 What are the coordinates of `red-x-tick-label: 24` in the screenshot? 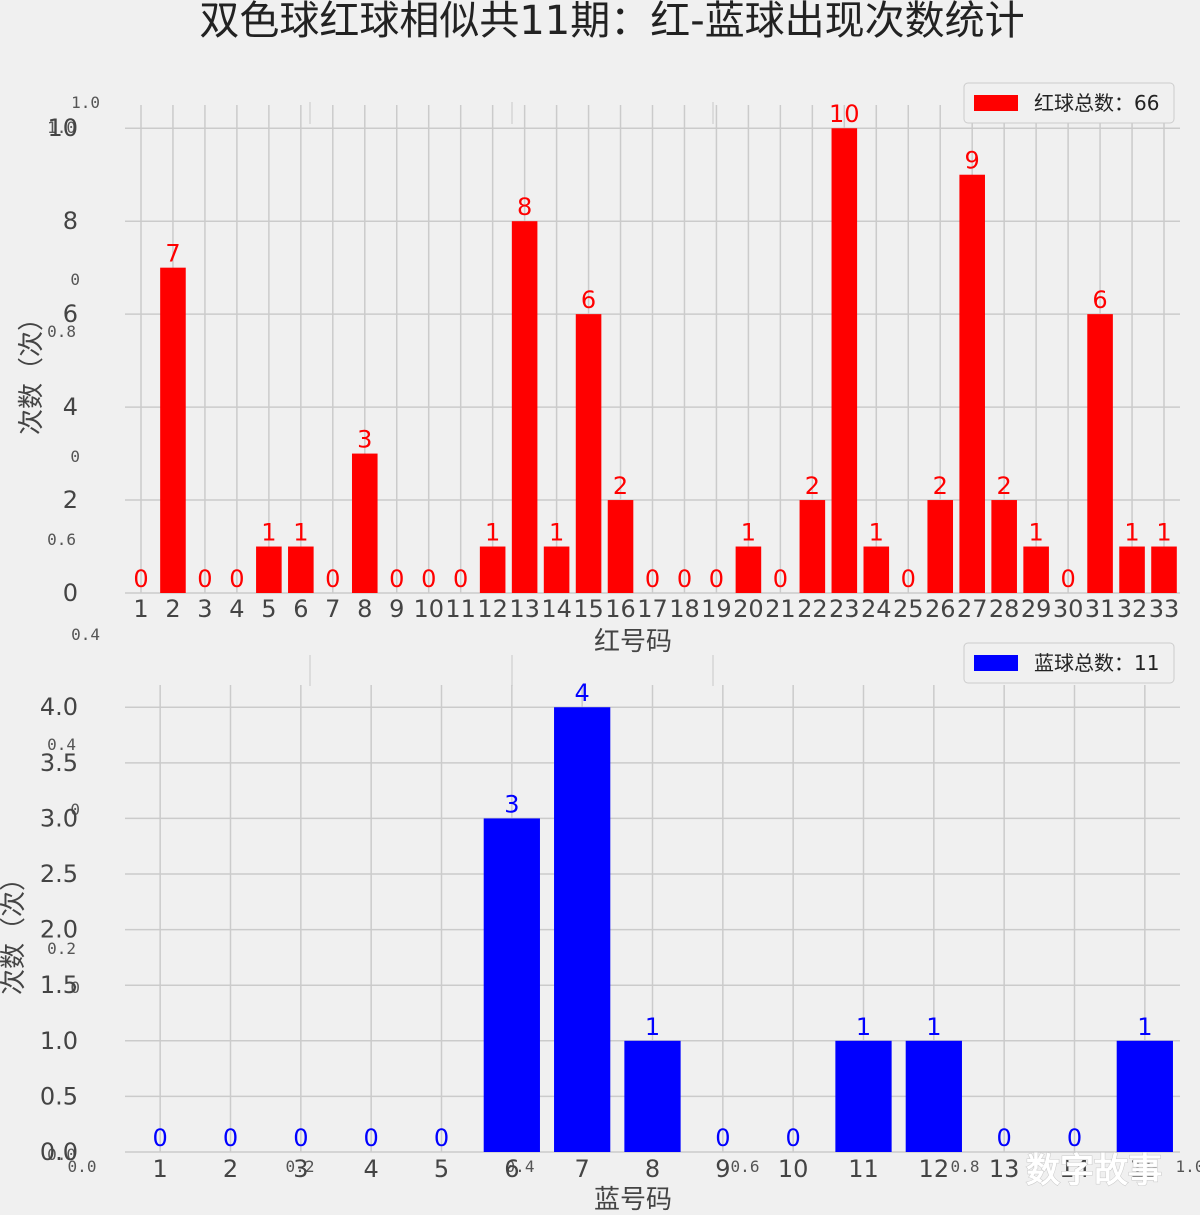 It's located at (876, 609).